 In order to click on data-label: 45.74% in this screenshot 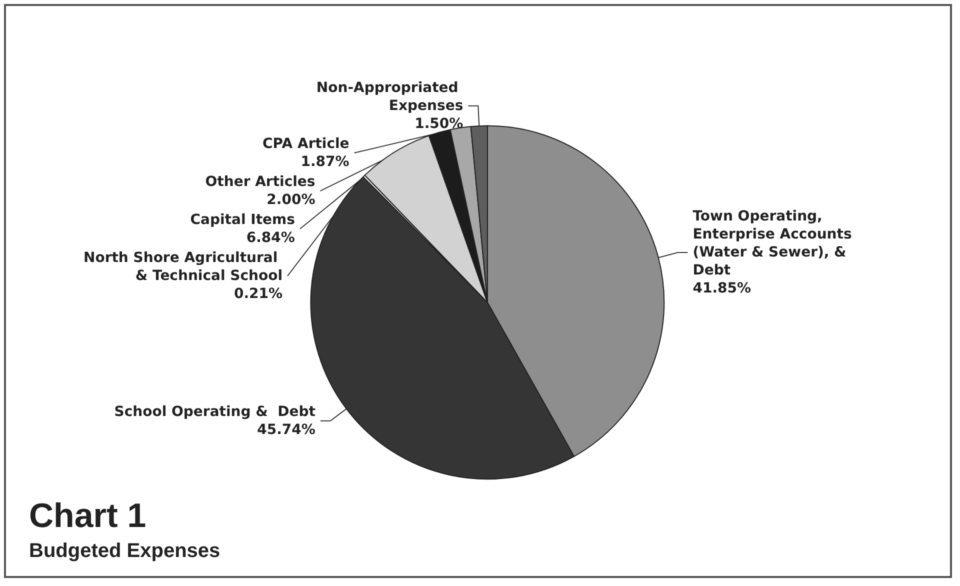, I will do `click(286, 430)`.